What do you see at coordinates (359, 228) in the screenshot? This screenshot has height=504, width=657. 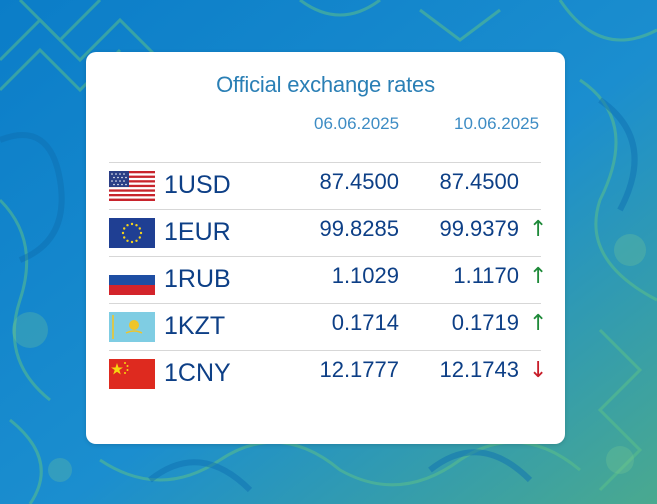 I see `rate-date-1: 99.8285` at bounding box center [359, 228].